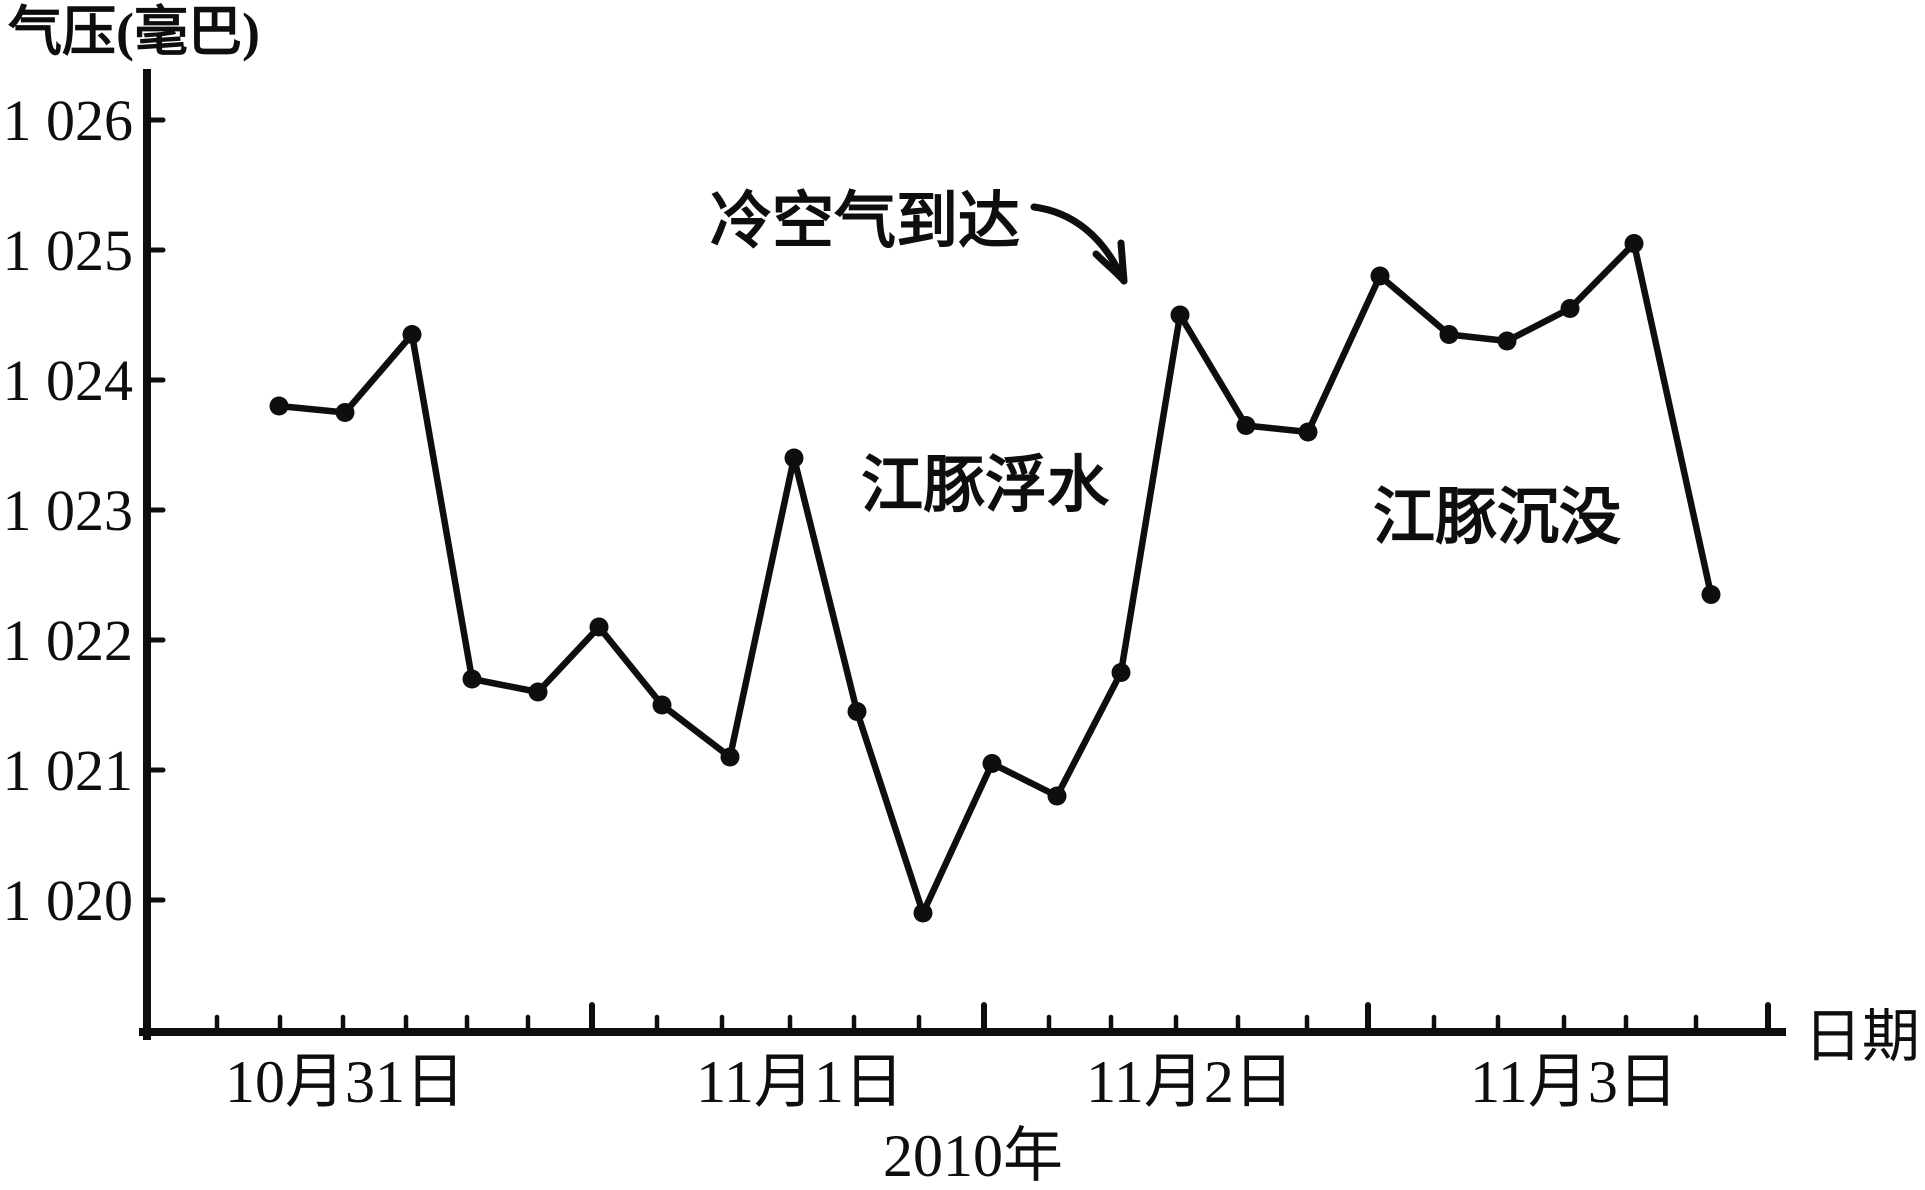 Image resolution: width=1925 pixels, height=1190 pixels. I want to click on cold-air-arrow-icon, so click(1079, 244).